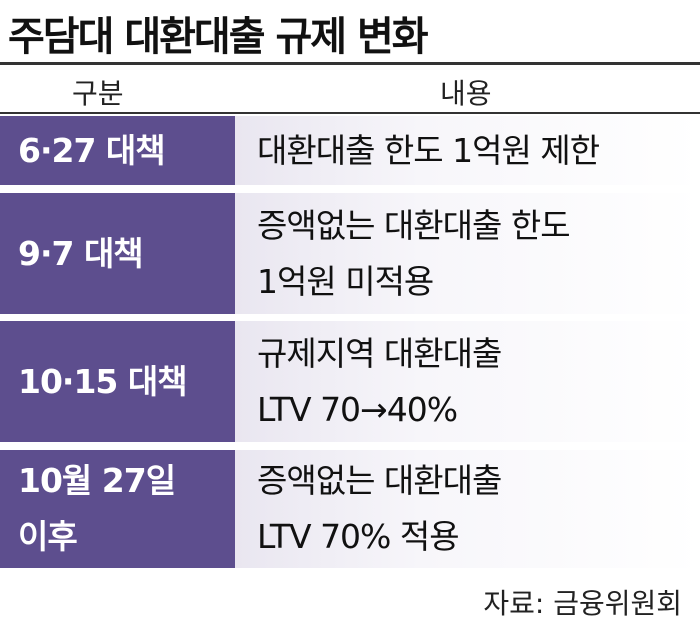  I want to click on content-line: LTV 70% 적용, so click(358, 536).